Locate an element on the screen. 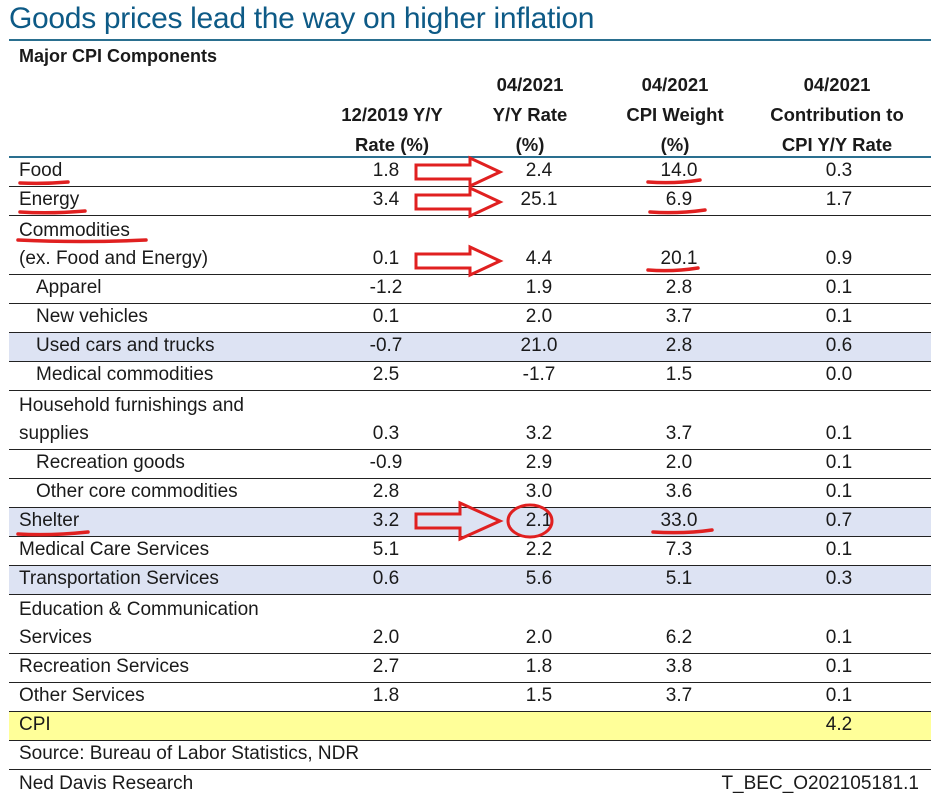 This screenshot has width=941, height=804. cell-2021-rate: 4.4 is located at coordinates (539, 258).